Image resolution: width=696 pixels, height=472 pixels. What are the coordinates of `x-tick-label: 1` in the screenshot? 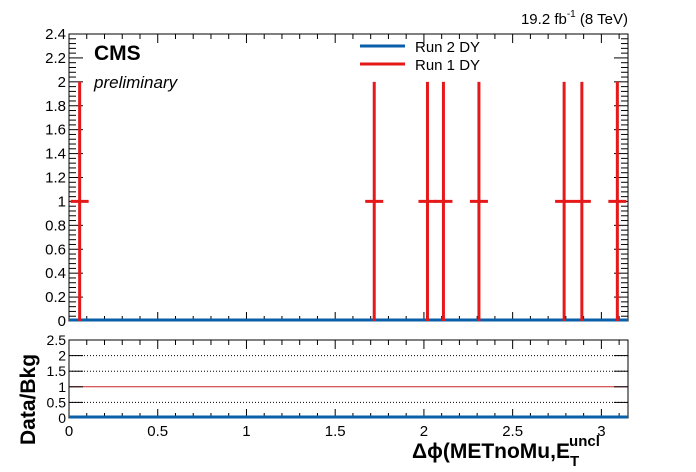 It's located at (246, 431).